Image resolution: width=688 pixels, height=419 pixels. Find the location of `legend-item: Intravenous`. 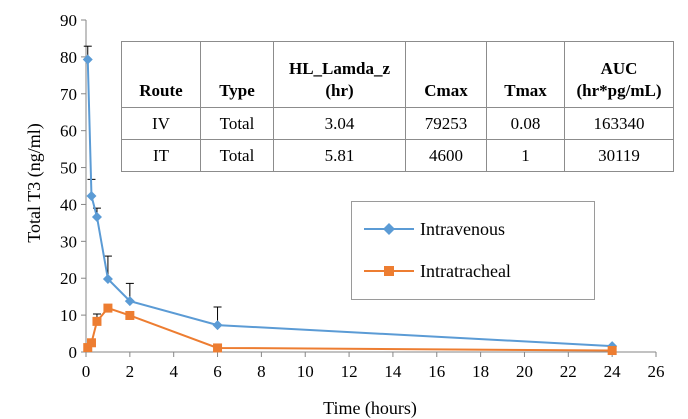

legend-item: Intravenous is located at coordinates (434, 229).